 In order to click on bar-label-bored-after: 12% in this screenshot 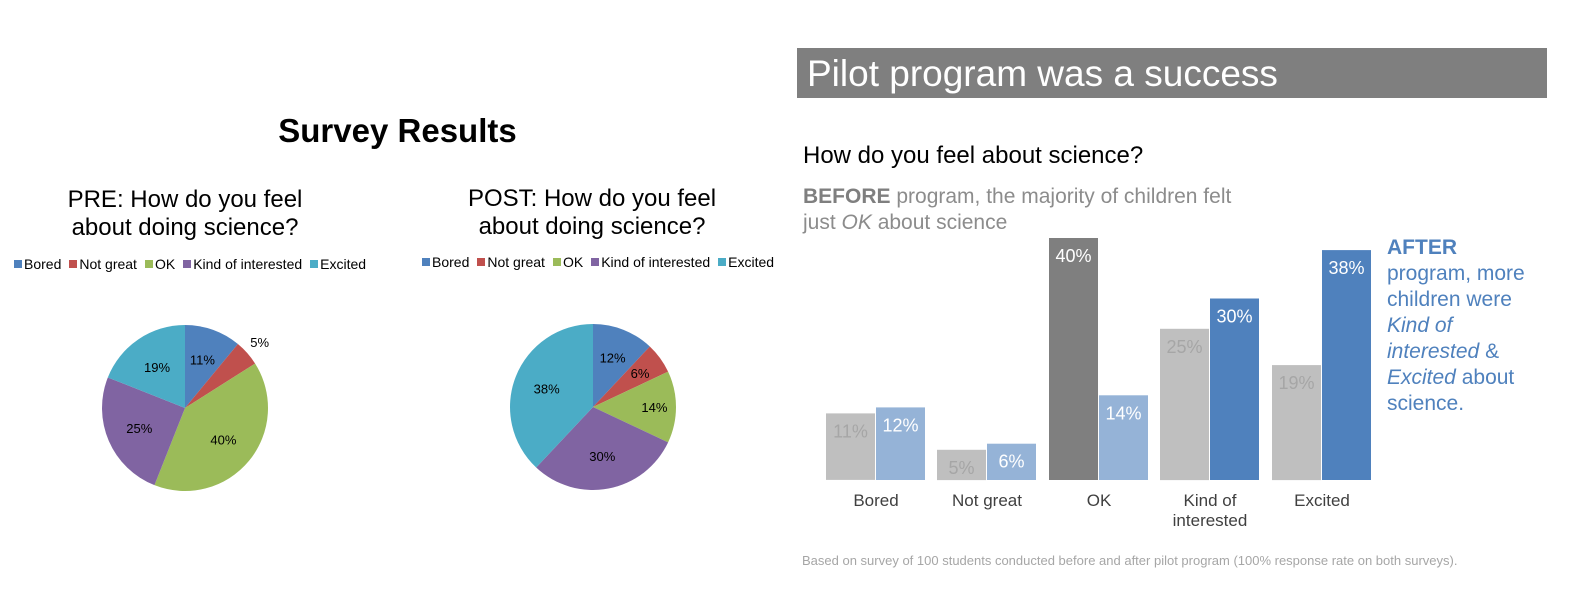, I will do `click(900, 425)`.